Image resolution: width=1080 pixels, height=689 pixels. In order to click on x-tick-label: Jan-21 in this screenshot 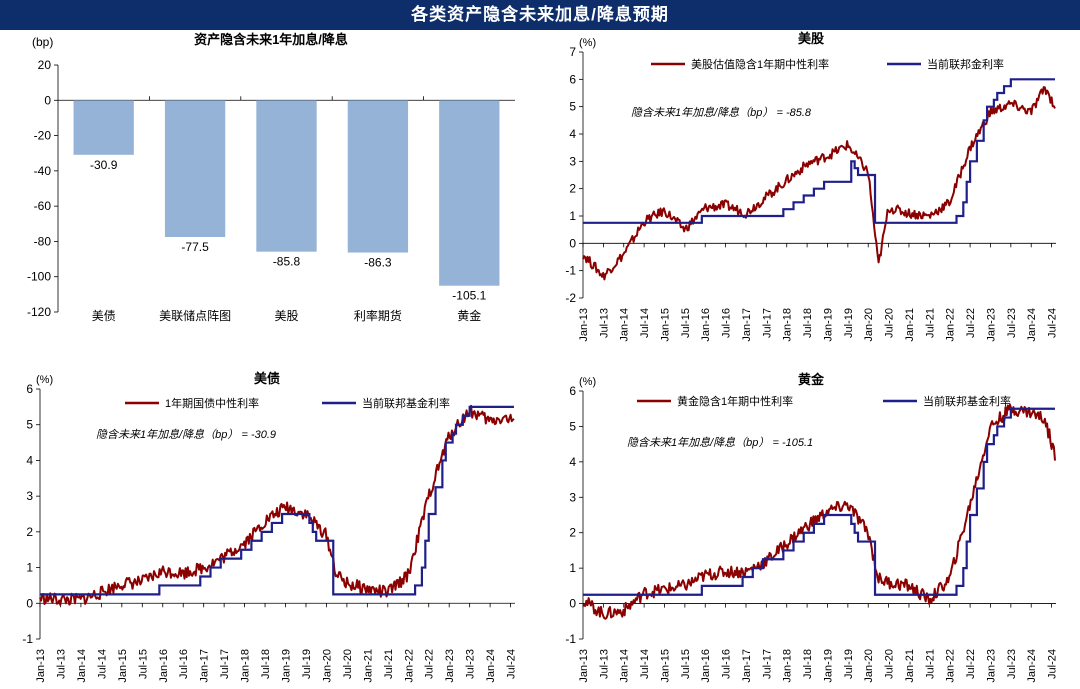, I will do `click(910, 666)`.